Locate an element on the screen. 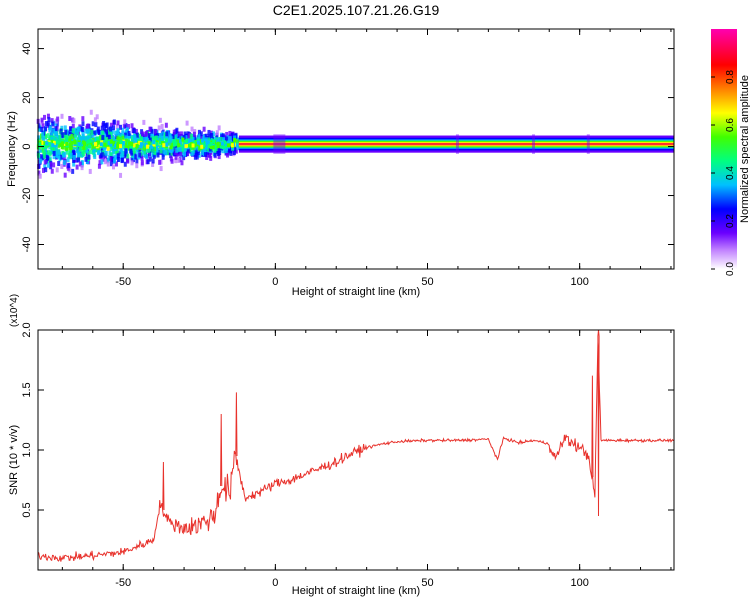 The width and height of the screenshot is (750, 600). colorbar-tick-label: 0.6 is located at coordinates (730, 125).